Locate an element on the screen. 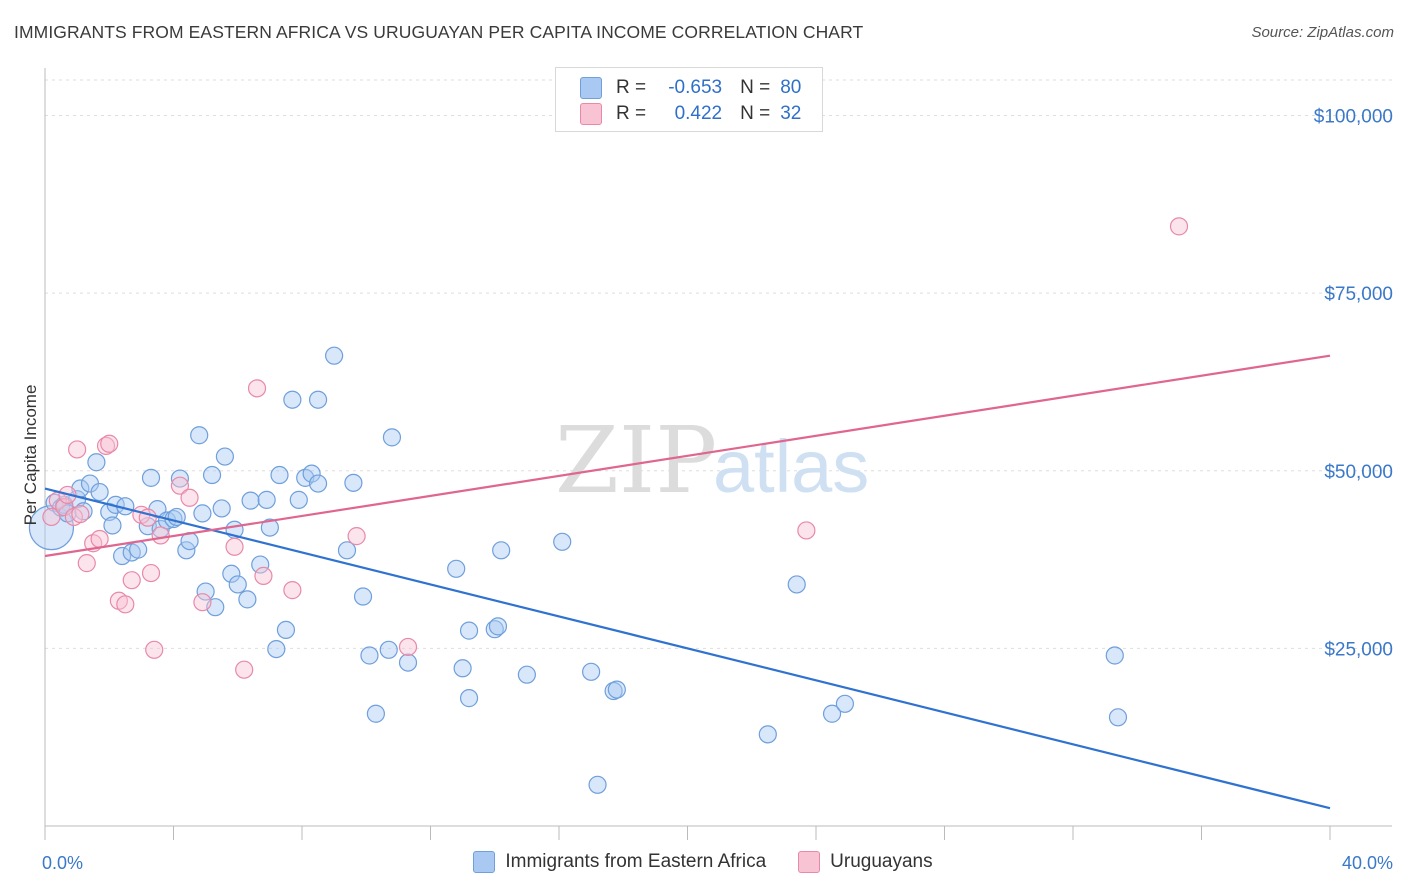  watermark: ZIP atlas is located at coordinates (712, 460).